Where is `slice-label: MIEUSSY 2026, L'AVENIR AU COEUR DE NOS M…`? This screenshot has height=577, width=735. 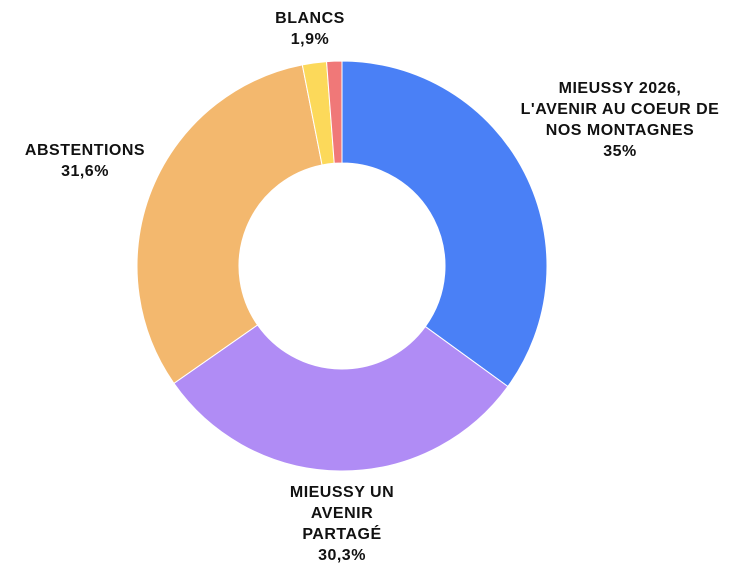
slice-label: MIEUSSY 2026, L'AVENIR AU COEUR DE NOS M… is located at coordinates (620, 120).